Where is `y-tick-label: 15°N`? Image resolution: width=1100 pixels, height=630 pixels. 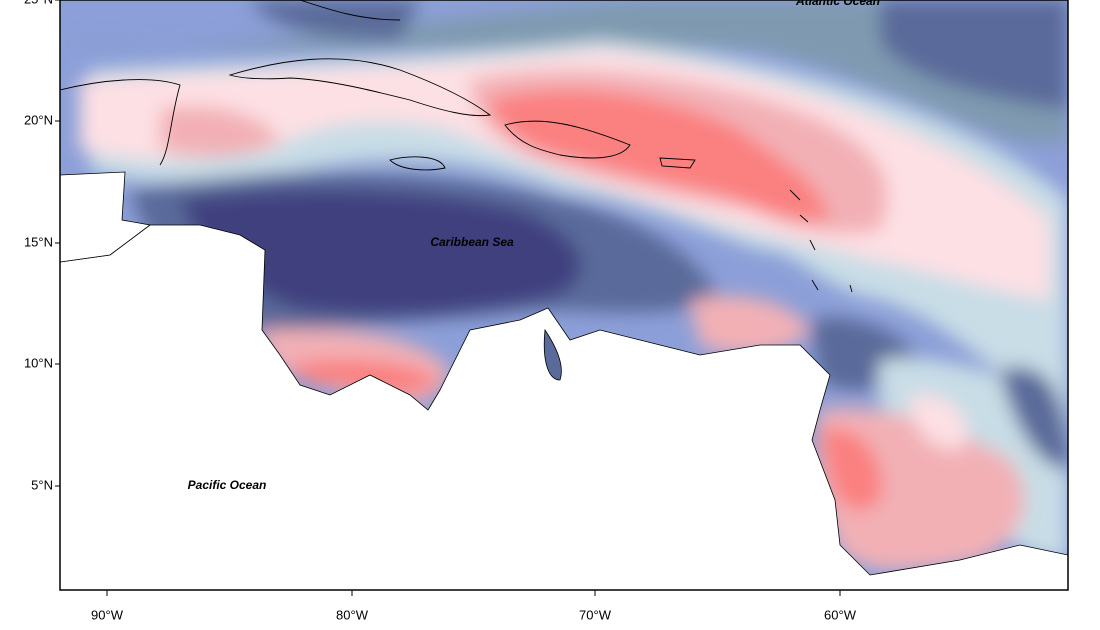 y-tick-label: 15°N is located at coordinates (38, 241).